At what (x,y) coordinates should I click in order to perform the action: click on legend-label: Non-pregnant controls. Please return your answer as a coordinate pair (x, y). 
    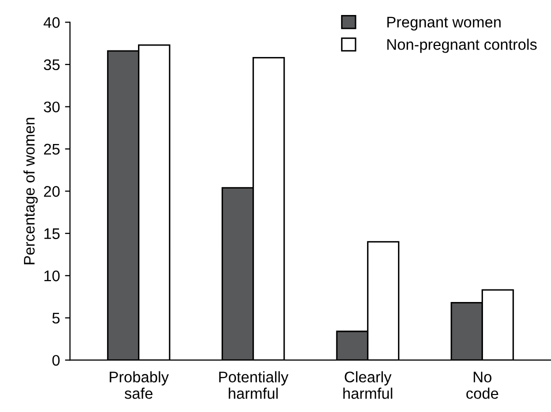
    Looking at the image, I should click on (462, 45).